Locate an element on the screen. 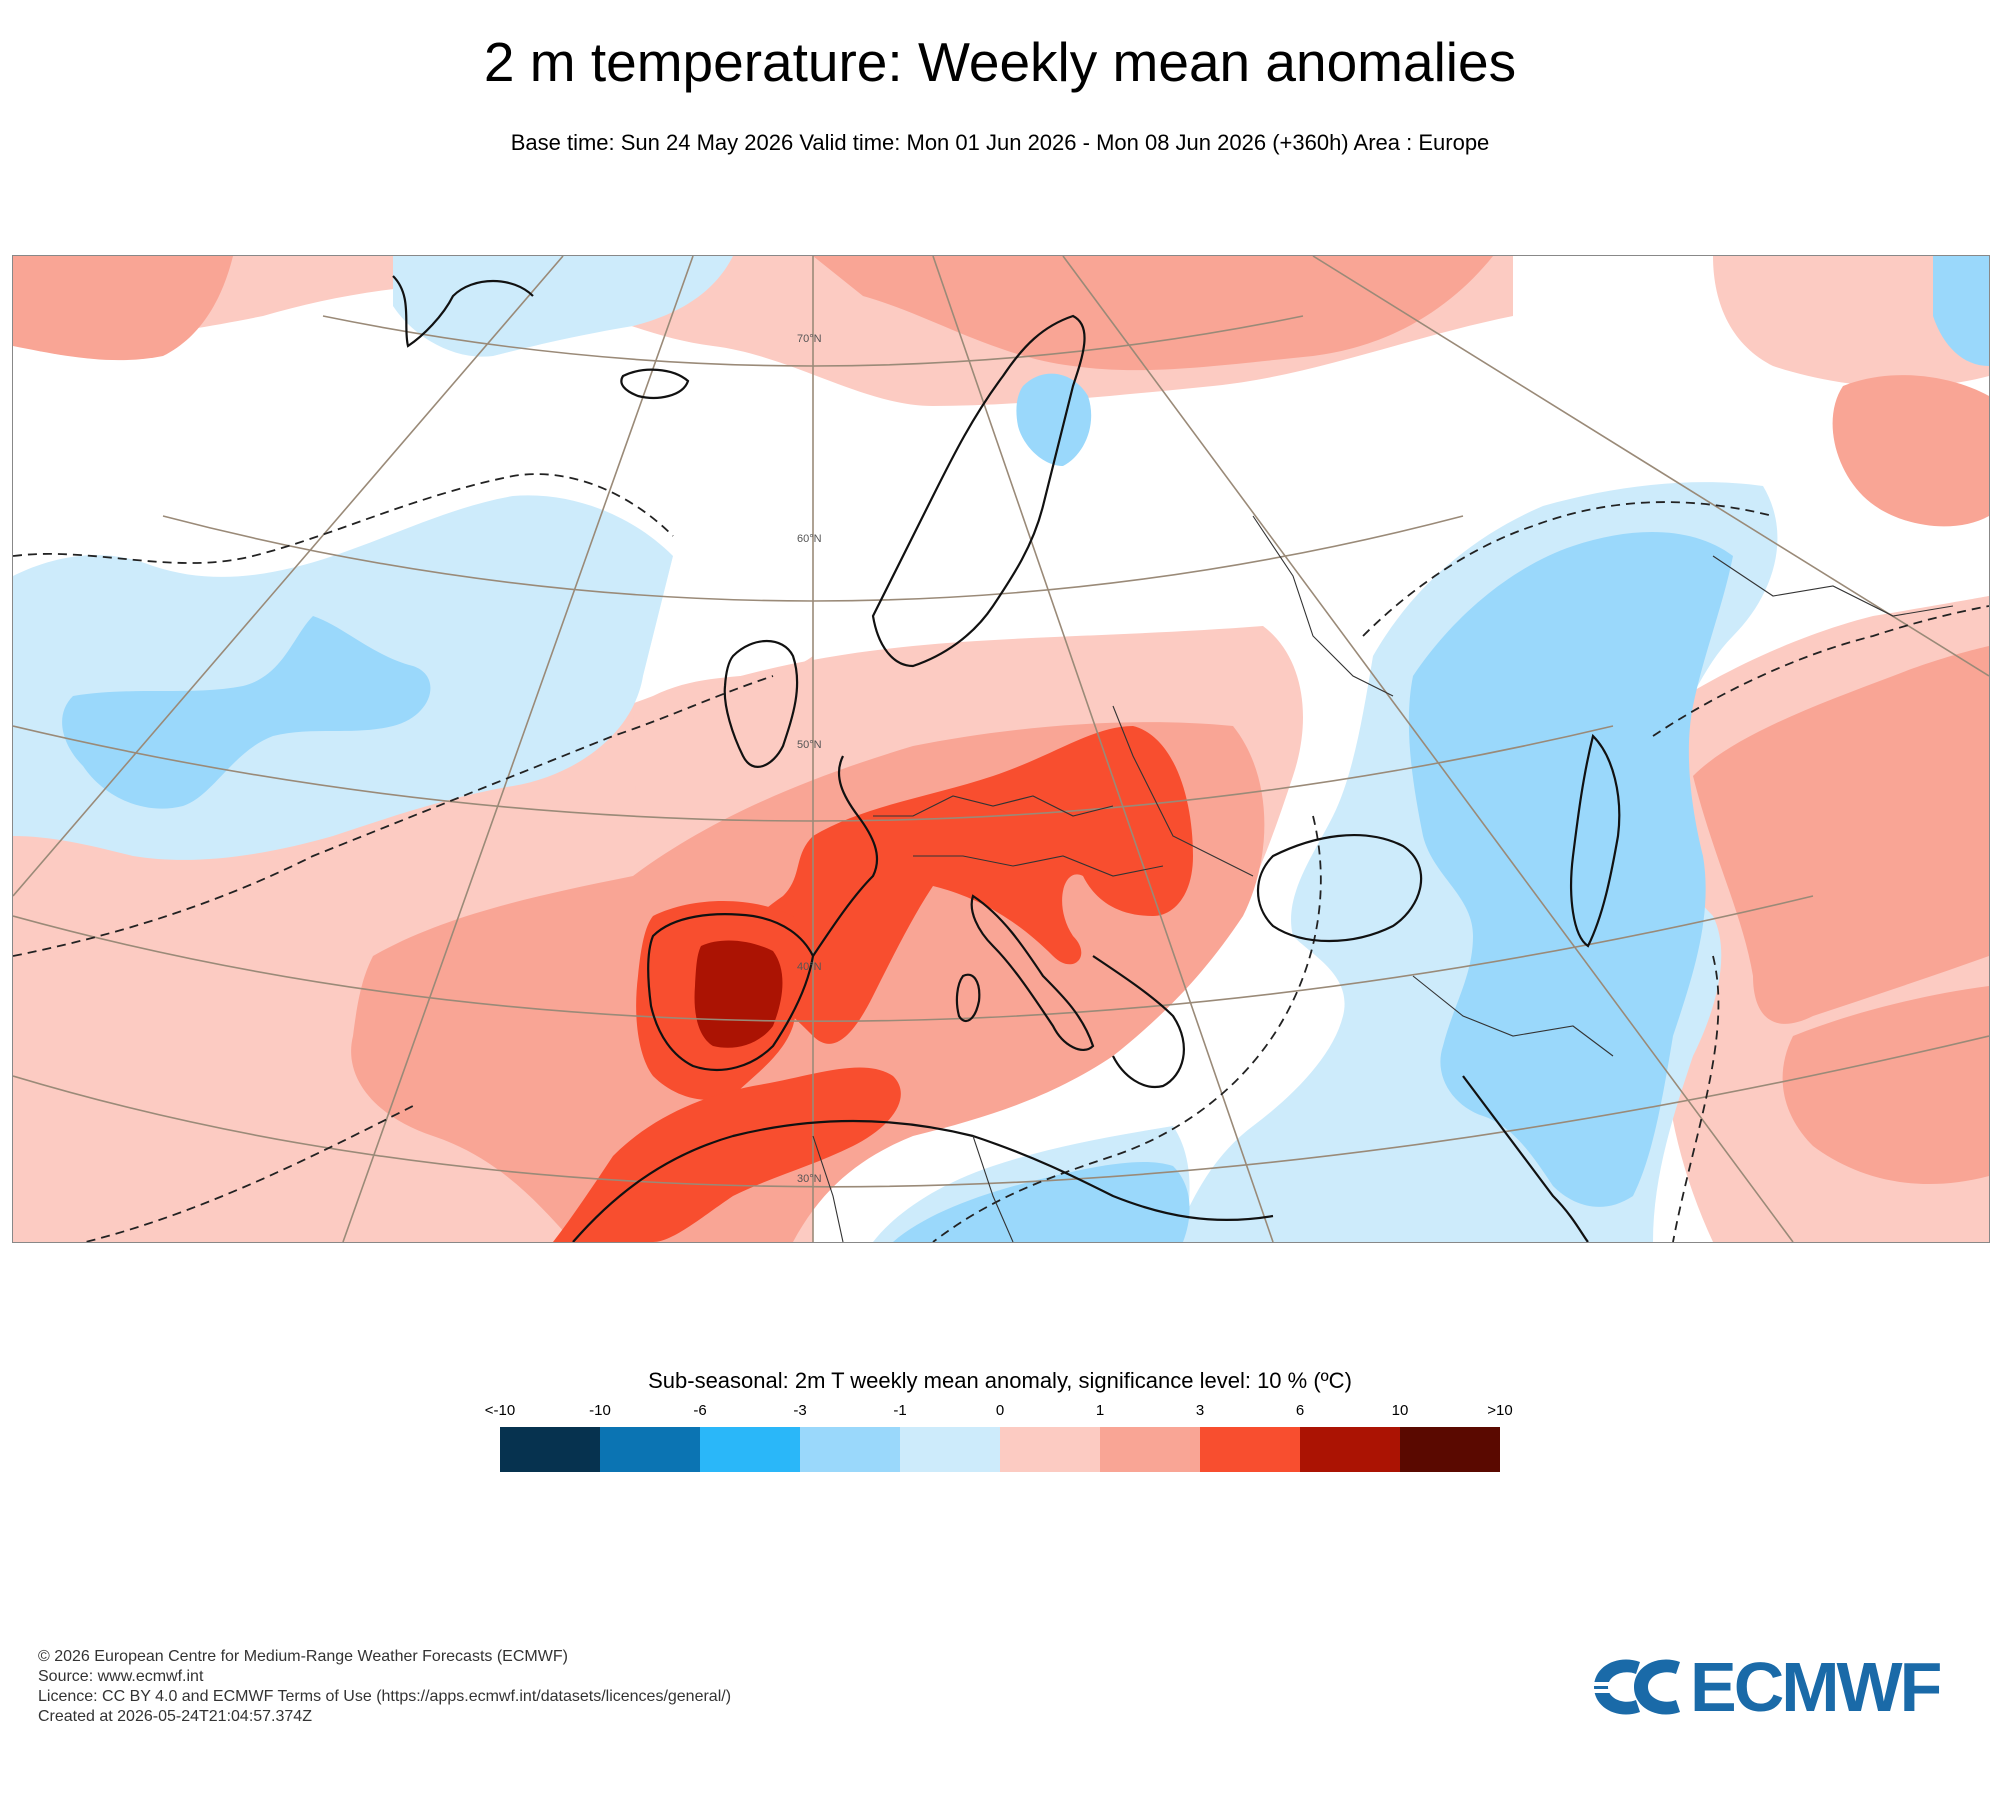 The image size is (2000, 1800). border-middle-east is located at coordinates (1513, 1016).